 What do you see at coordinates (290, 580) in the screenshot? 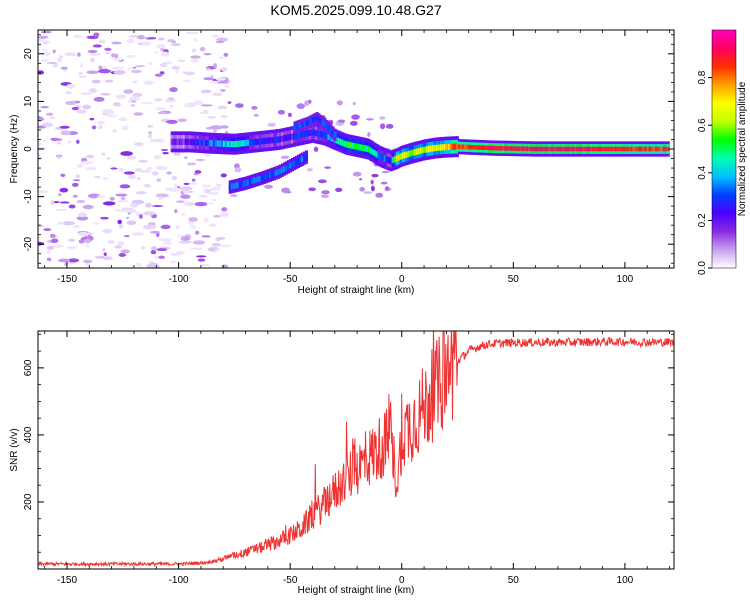
I see `snr-x-tick-label: -50` at bounding box center [290, 580].